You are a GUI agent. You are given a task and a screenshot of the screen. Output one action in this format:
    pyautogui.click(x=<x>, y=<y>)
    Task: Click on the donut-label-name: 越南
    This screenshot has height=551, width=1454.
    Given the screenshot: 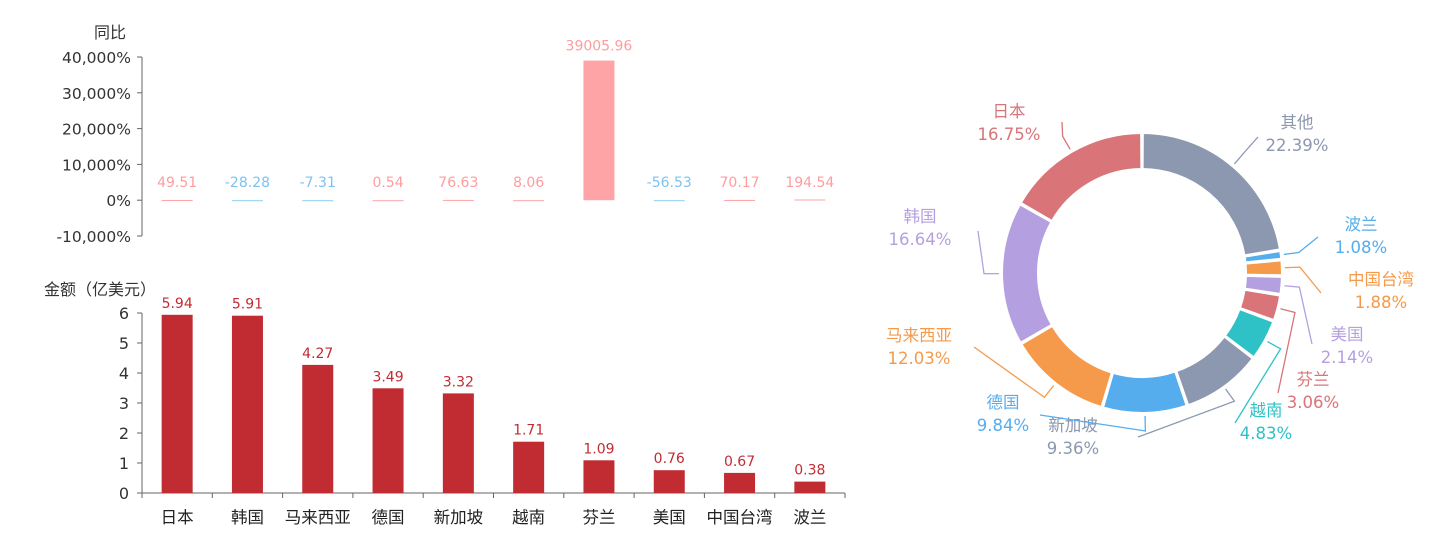 What is the action you would take?
    pyautogui.click(x=1266, y=410)
    